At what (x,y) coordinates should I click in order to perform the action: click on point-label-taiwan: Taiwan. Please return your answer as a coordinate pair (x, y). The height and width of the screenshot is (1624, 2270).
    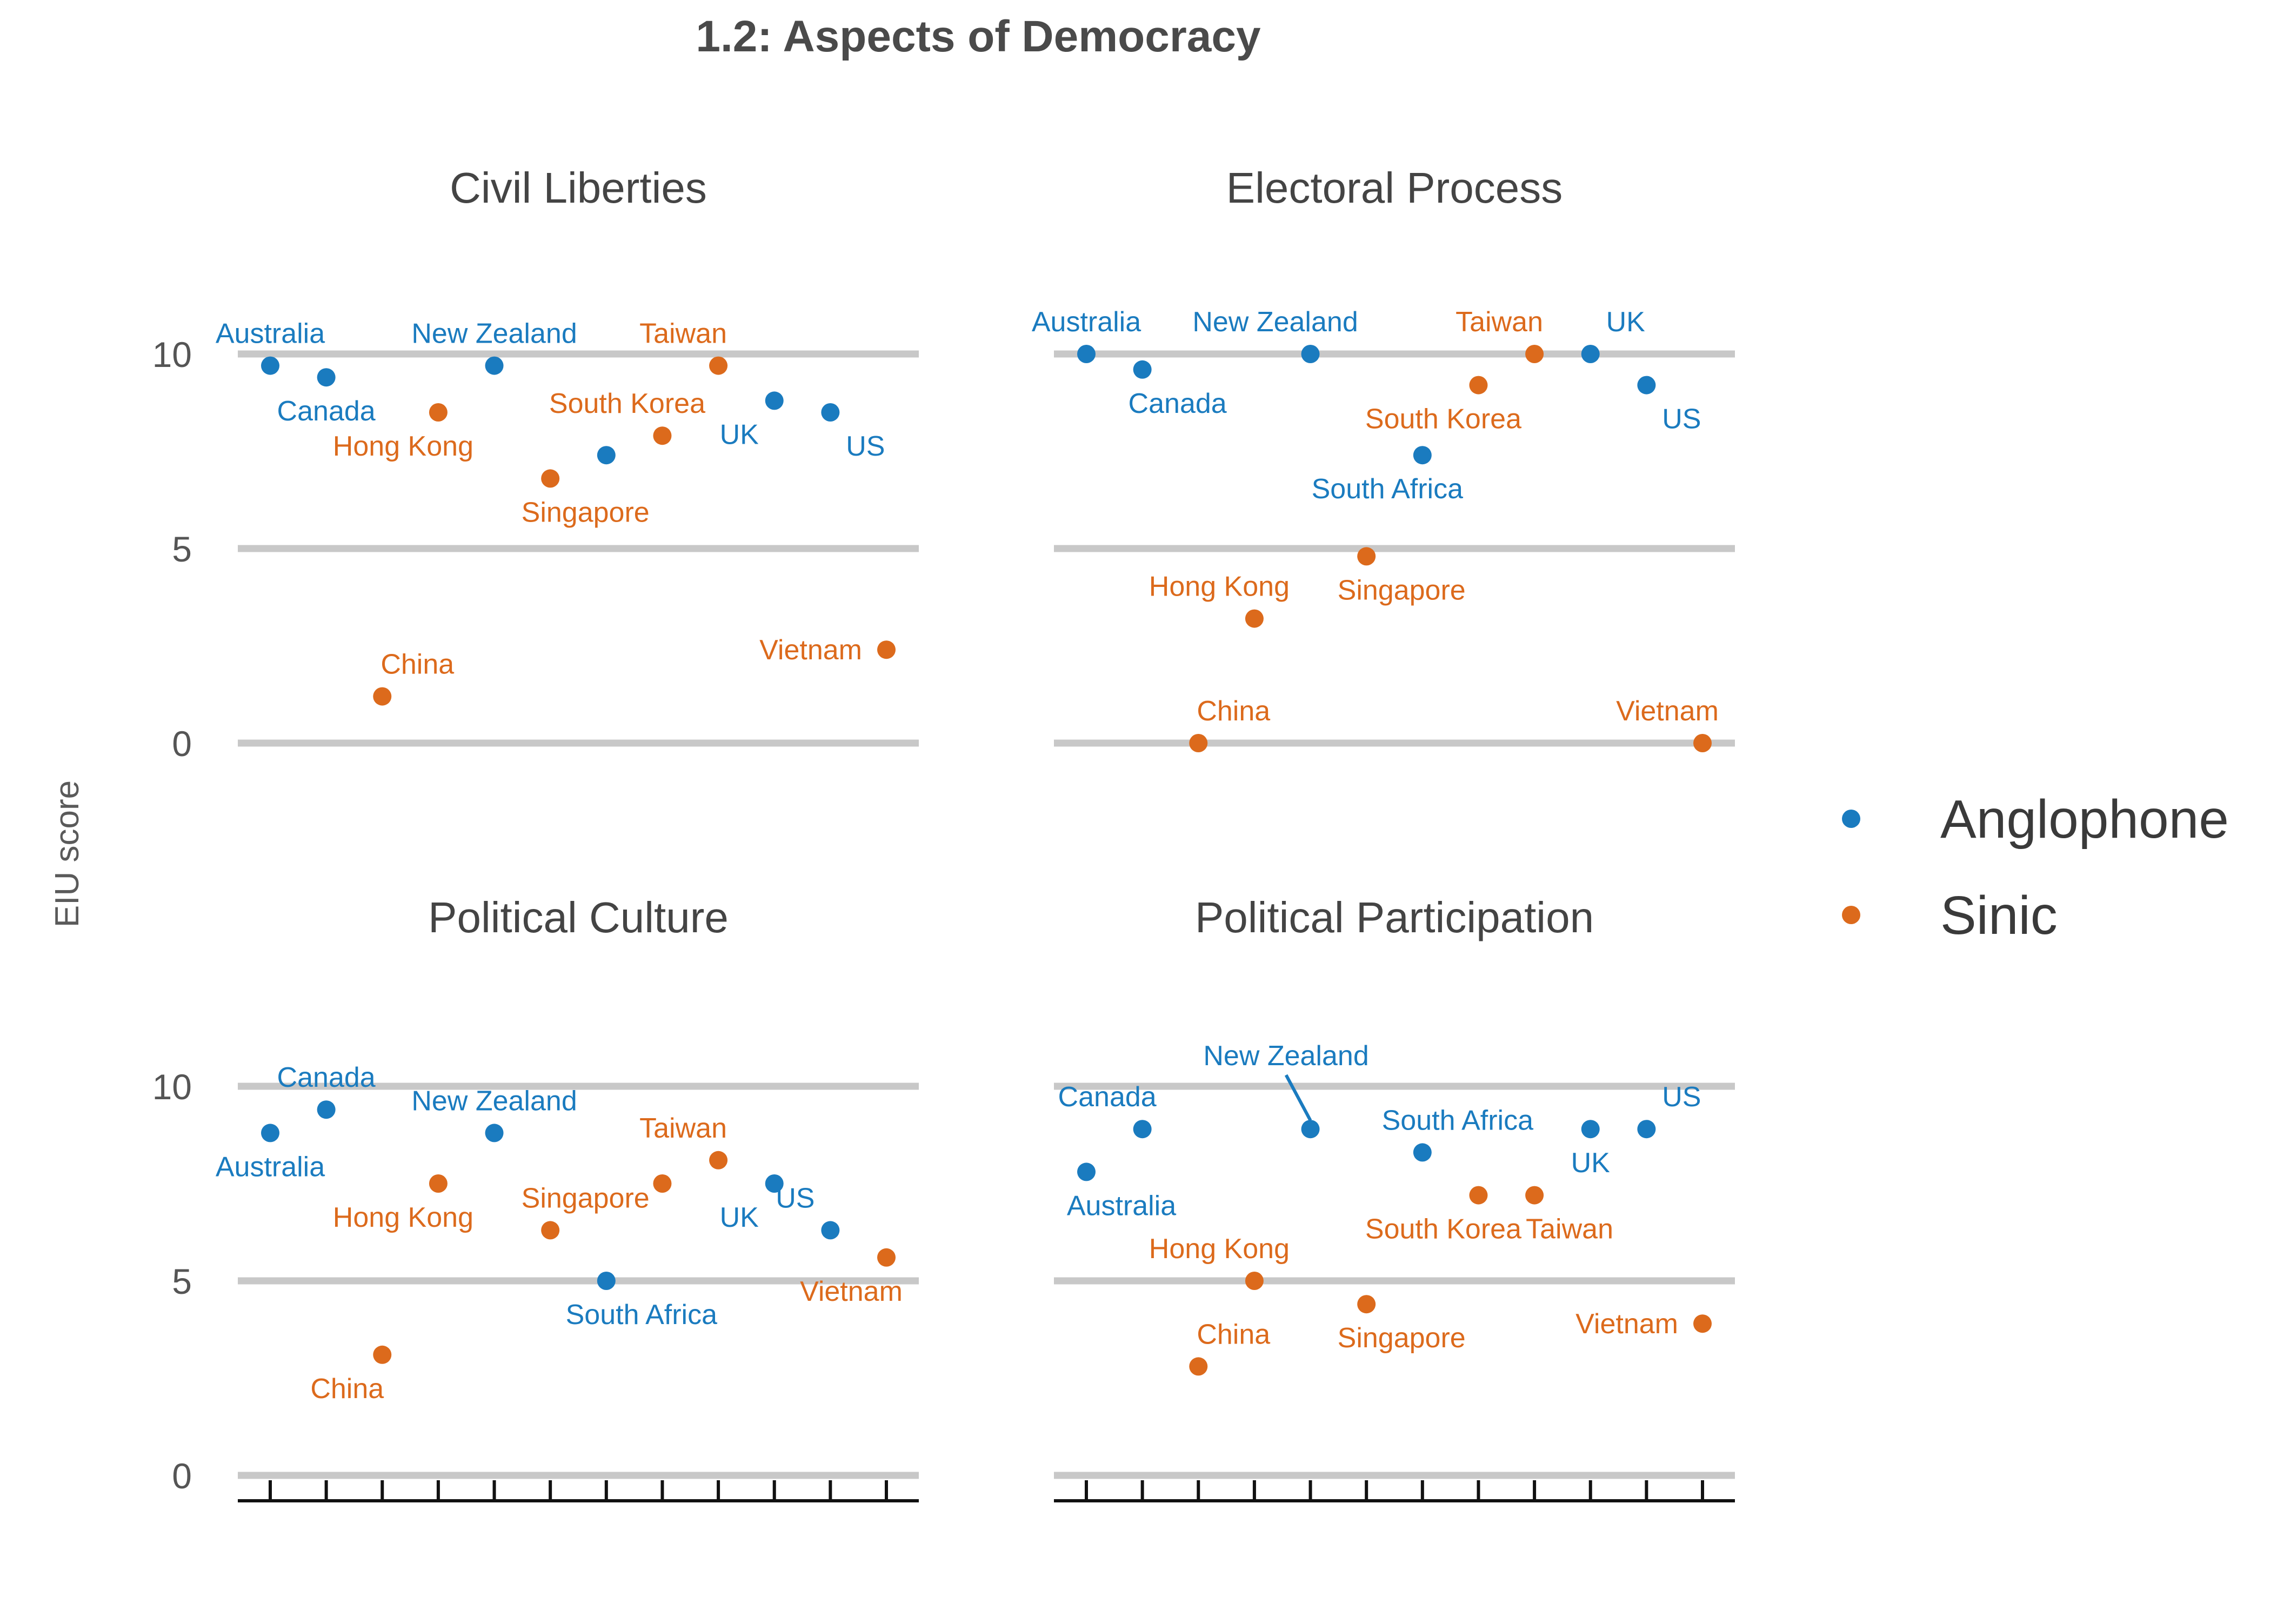
    Looking at the image, I should click on (1569, 1229).